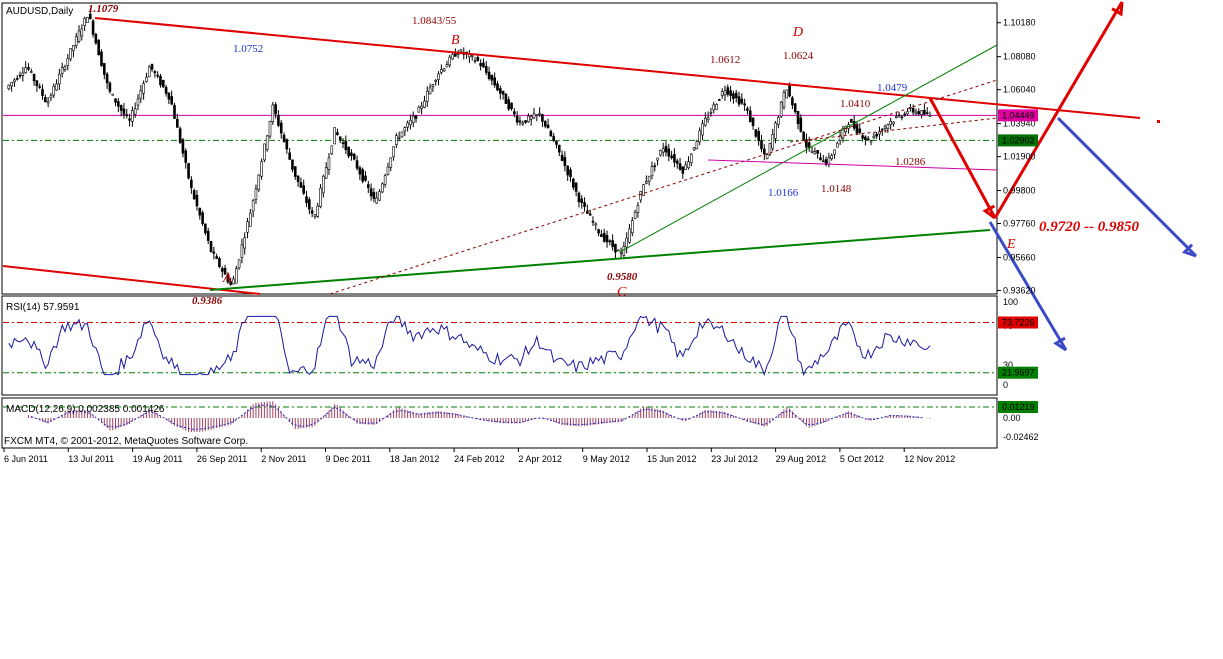  Describe the element at coordinates (1021, 437) in the screenshot. I see `macd-tick-label: -0.02462` at that location.